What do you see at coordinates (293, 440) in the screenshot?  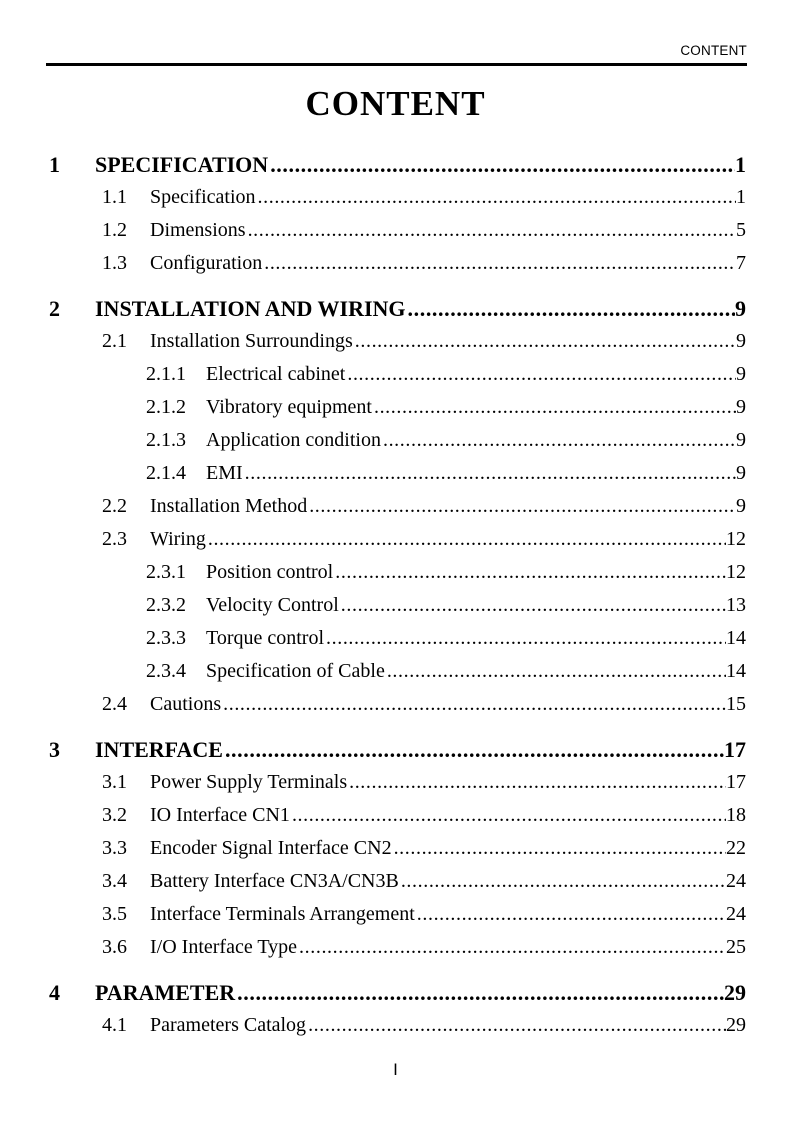 I see `toc-entry-title: Application condition` at bounding box center [293, 440].